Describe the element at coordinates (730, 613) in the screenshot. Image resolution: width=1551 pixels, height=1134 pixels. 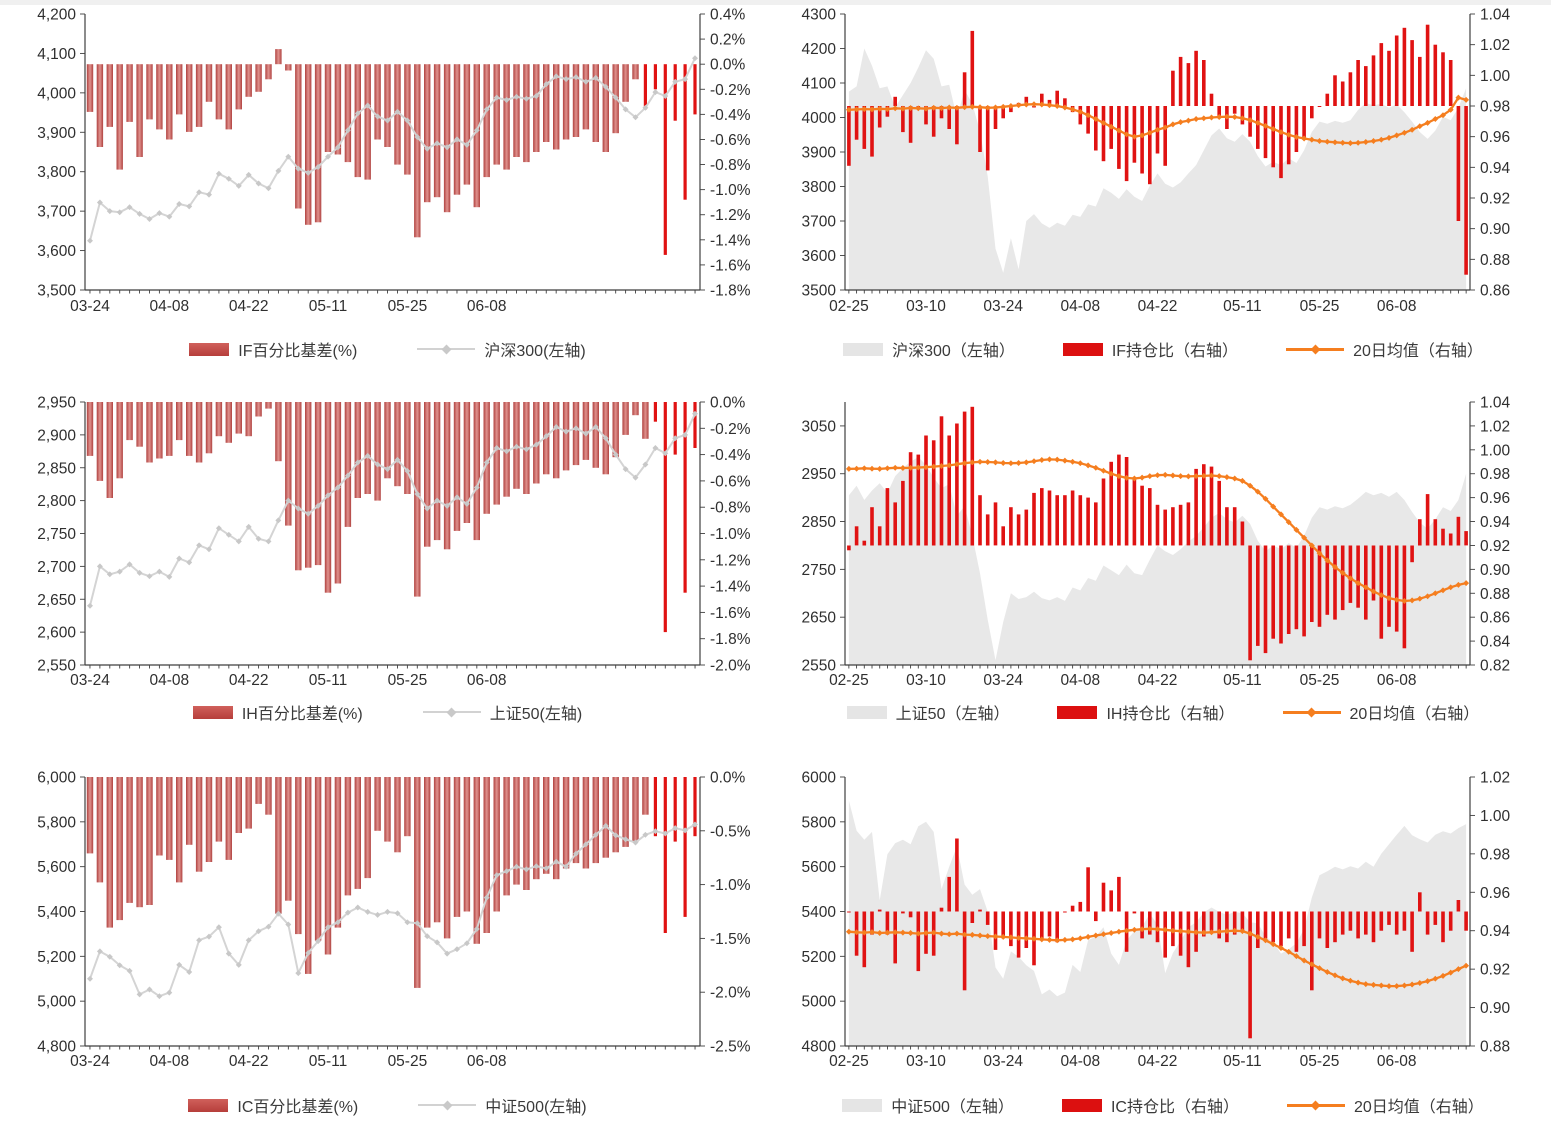
I see `svg-text: -1.6%` at that location.